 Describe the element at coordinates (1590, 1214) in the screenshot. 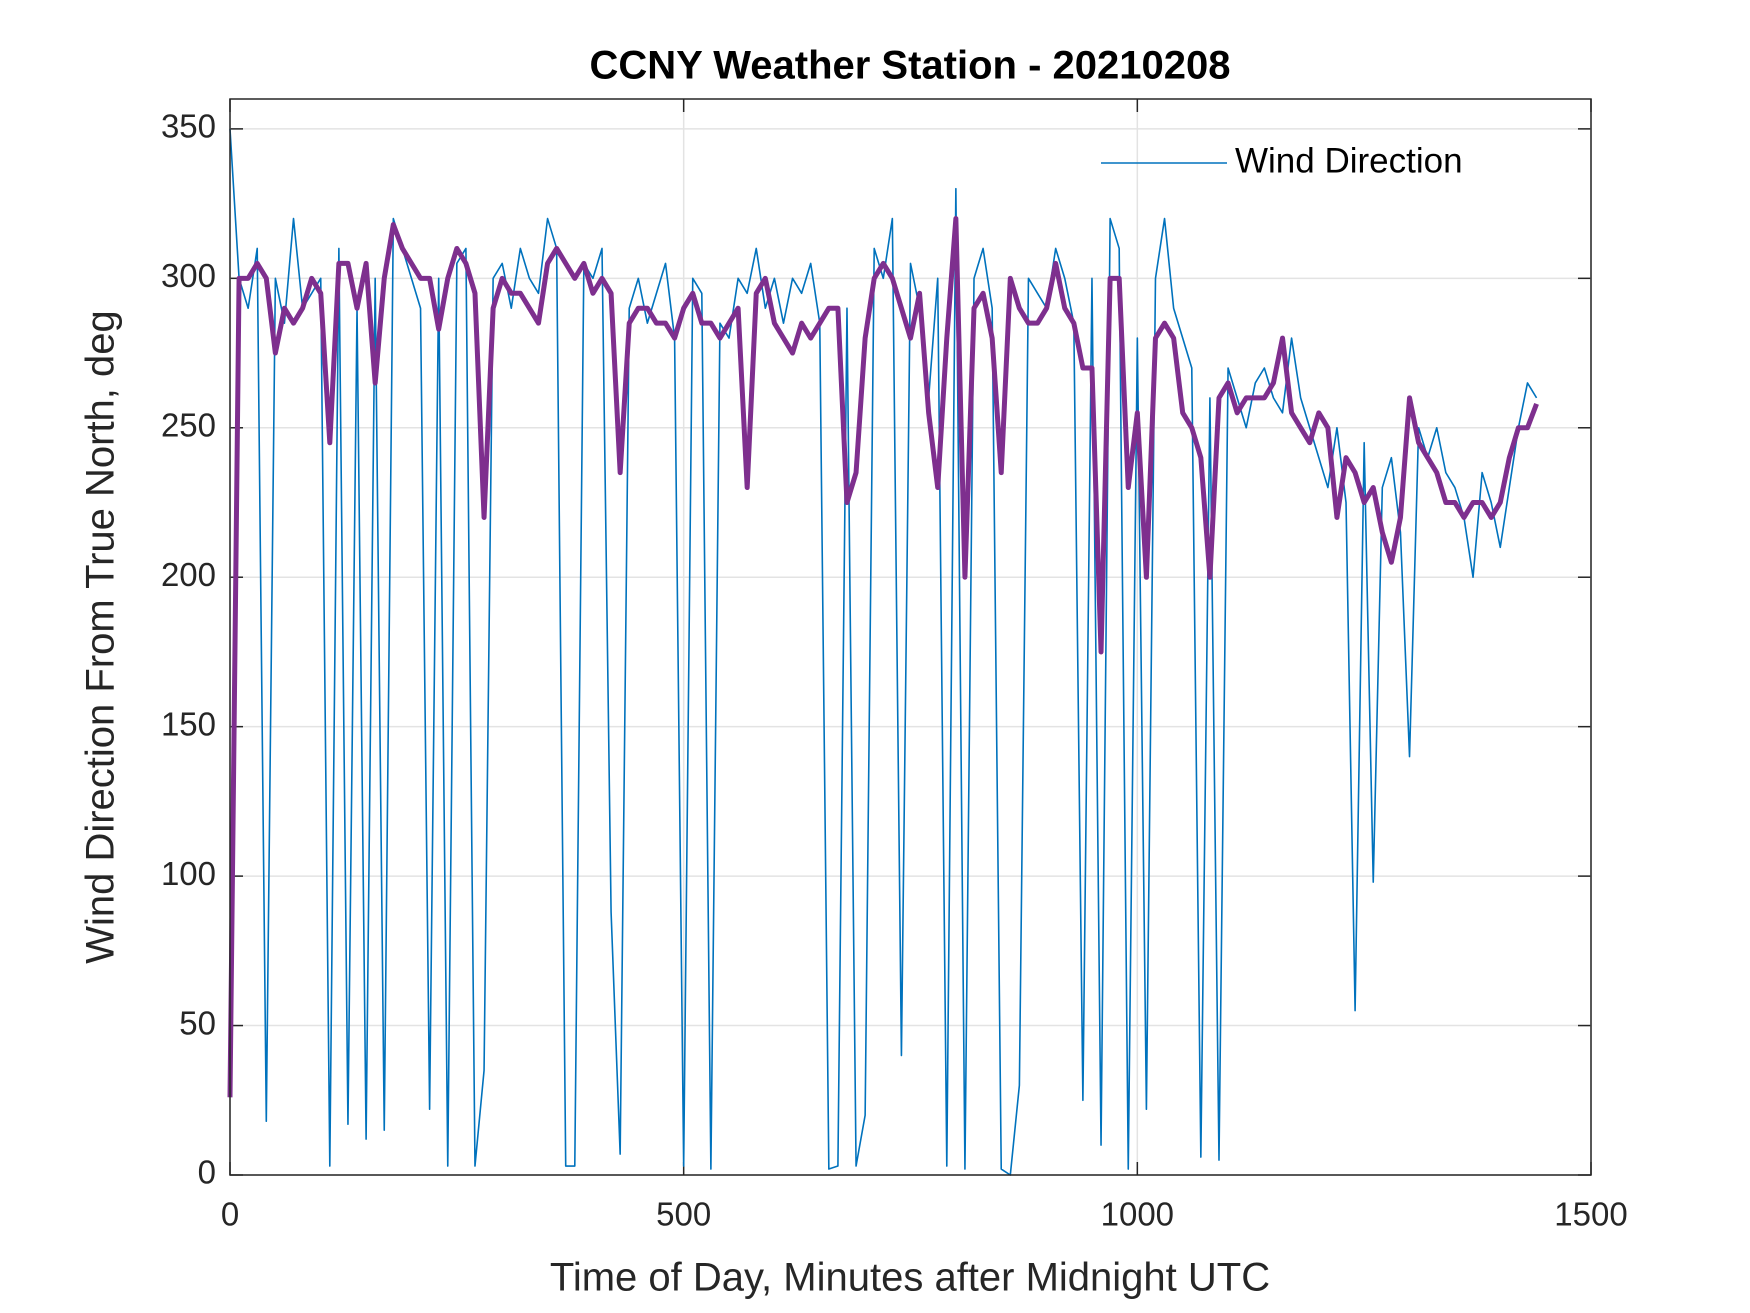

I see `x-tick-label: 1500` at that location.